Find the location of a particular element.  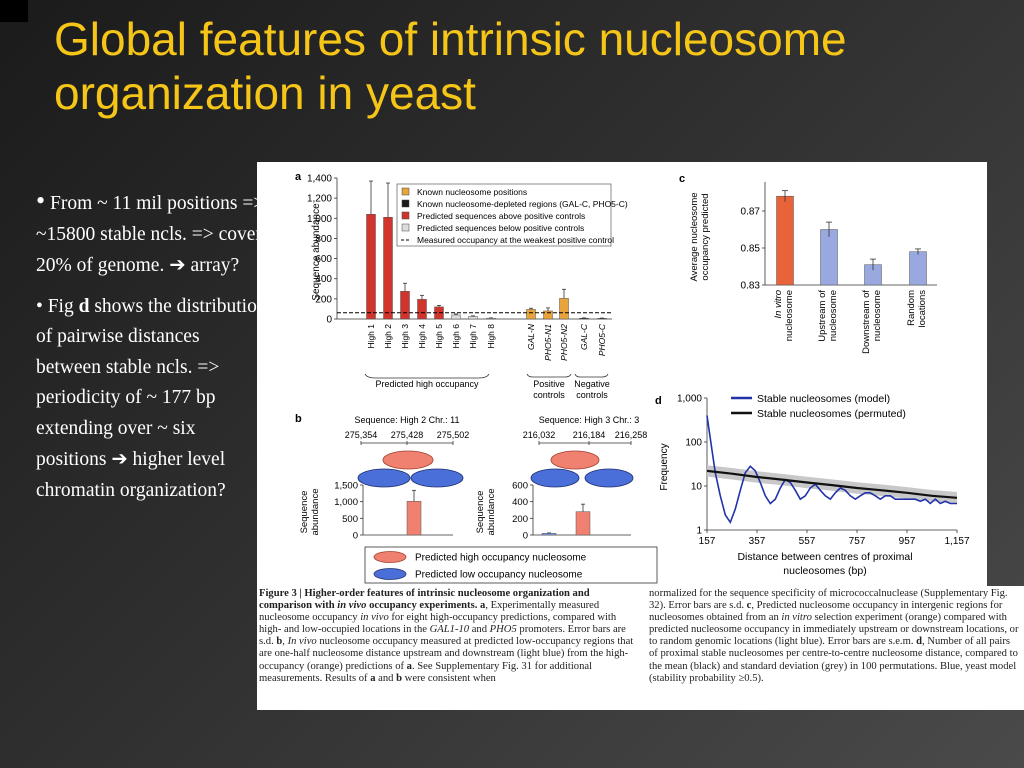

panel-b-legend-box is located at coordinates (511, 565).